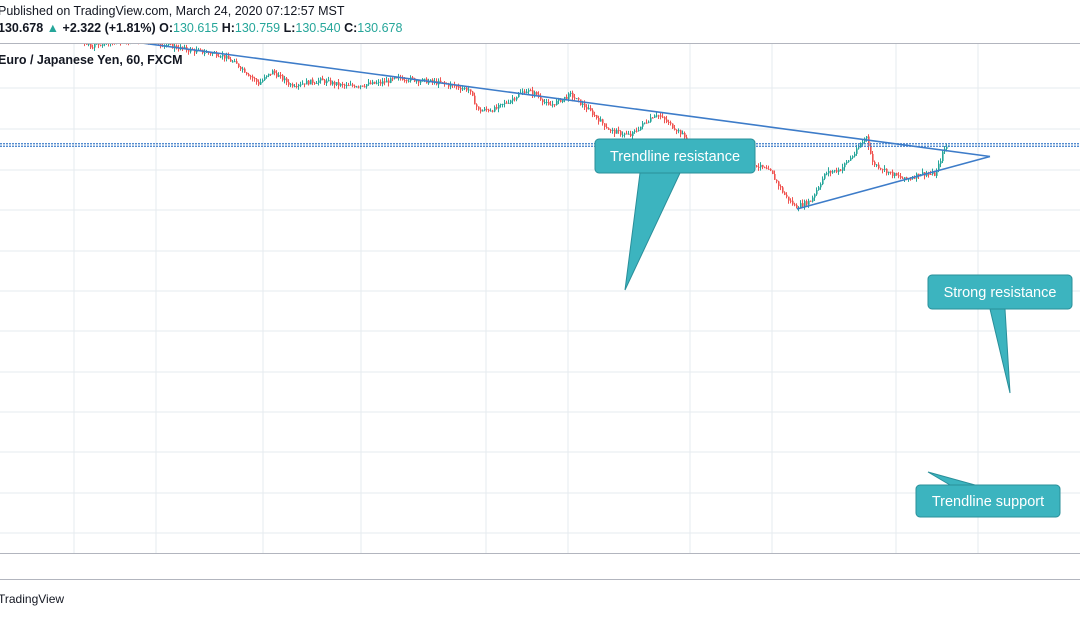 This screenshot has height=618, width=1080. What do you see at coordinates (257, 28) in the screenshot?
I see `high-value: 130.759` at bounding box center [257, 28].